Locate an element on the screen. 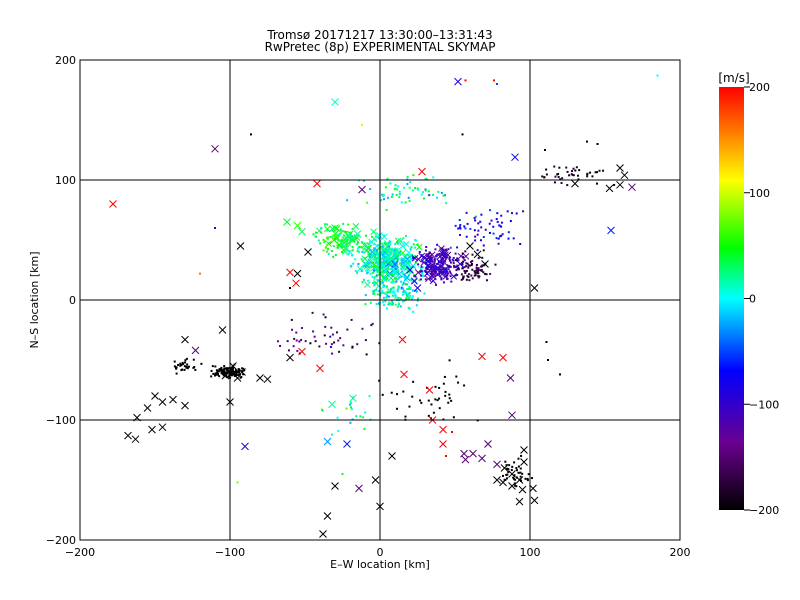  y-tick-label: −100 is located at coordinates (61, 420).